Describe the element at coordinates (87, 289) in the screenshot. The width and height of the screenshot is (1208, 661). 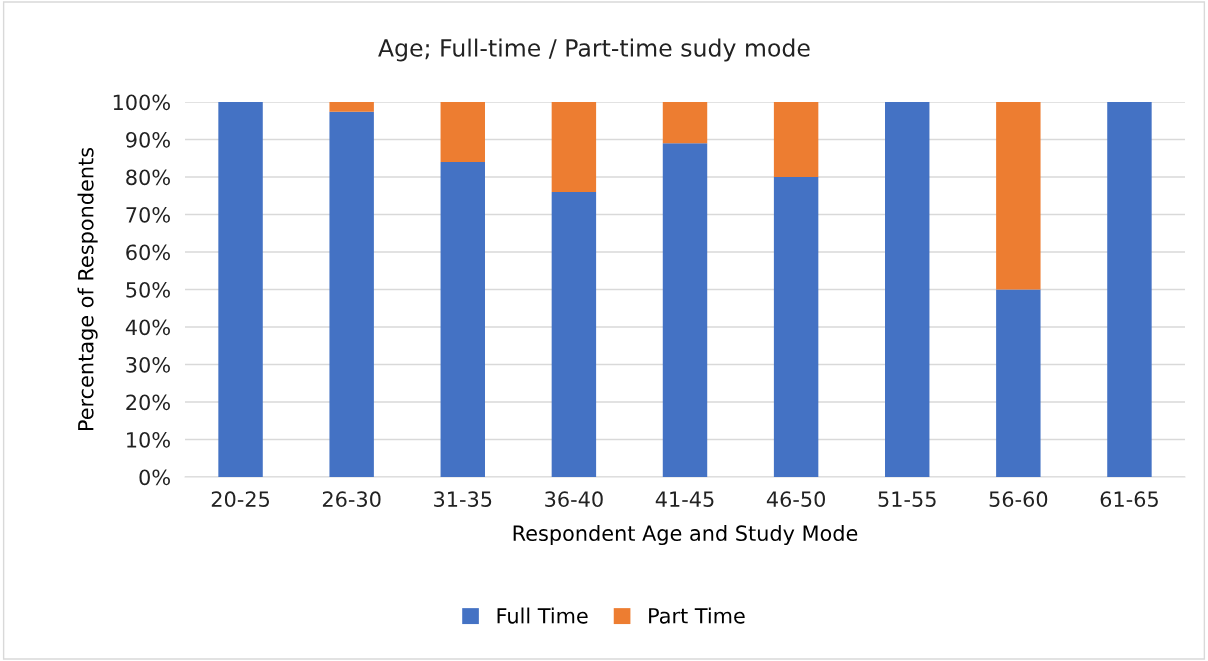
I see `y-axis-title: Percentage of Respondents` at that location.